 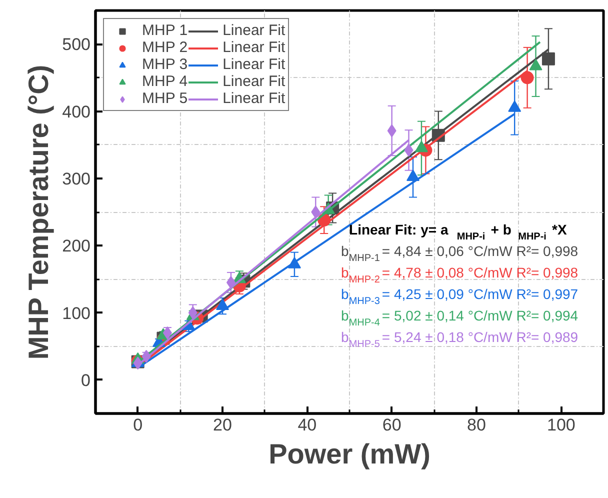 What do you see at coordinates (349, 454) in the screenshot?
I see `x-axis-title: Power (mW)` at bounding box center [349, 454].